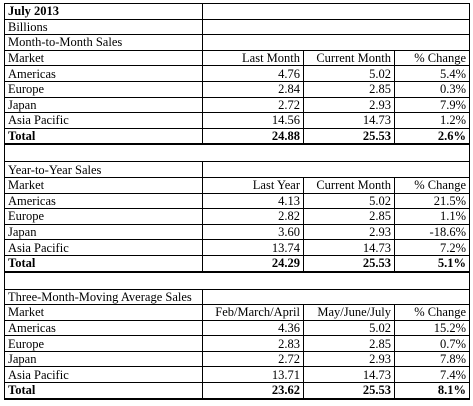  Describe the element at coordinates (253, 201) in the screenshot. I see `value-cell: 4.13` at that location.